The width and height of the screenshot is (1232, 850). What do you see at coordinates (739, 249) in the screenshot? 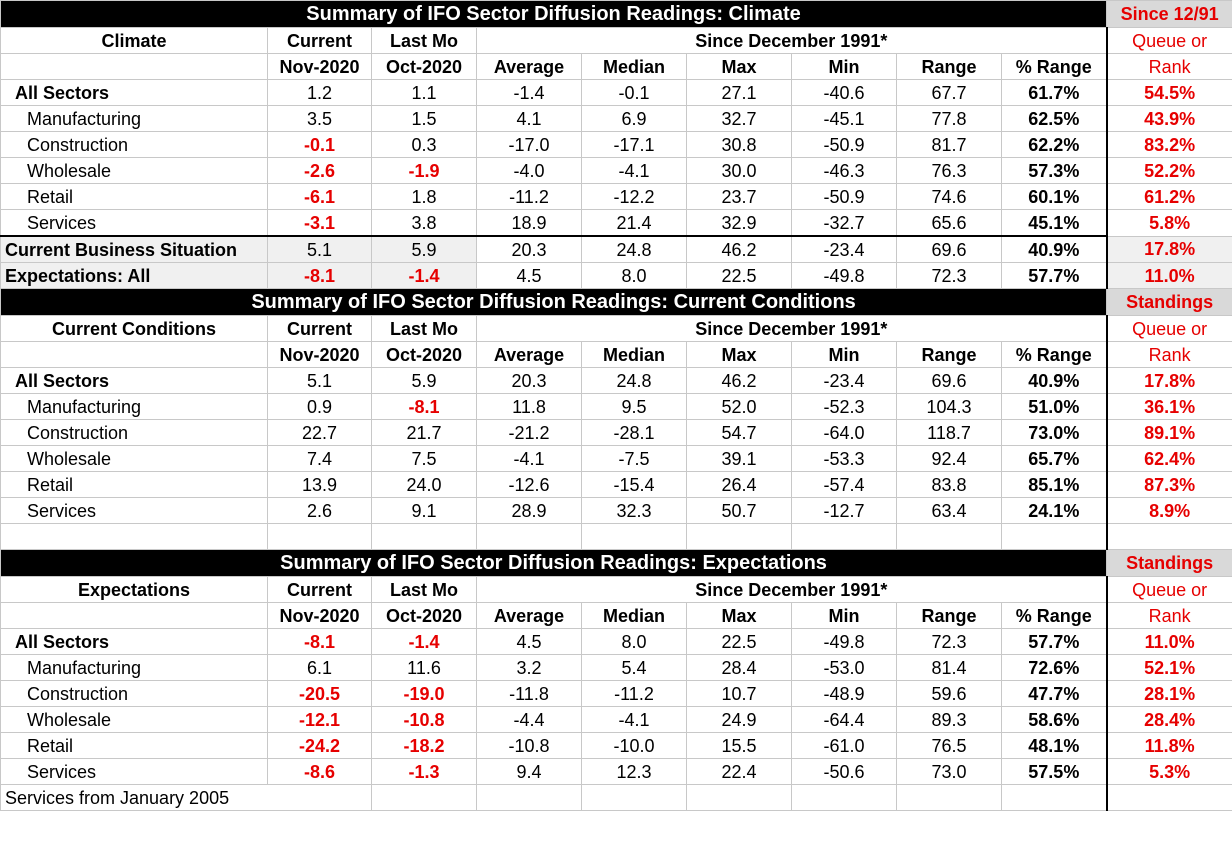
I see `climate-extra-value-cell: 46.2` at bounding box center [739, 249].